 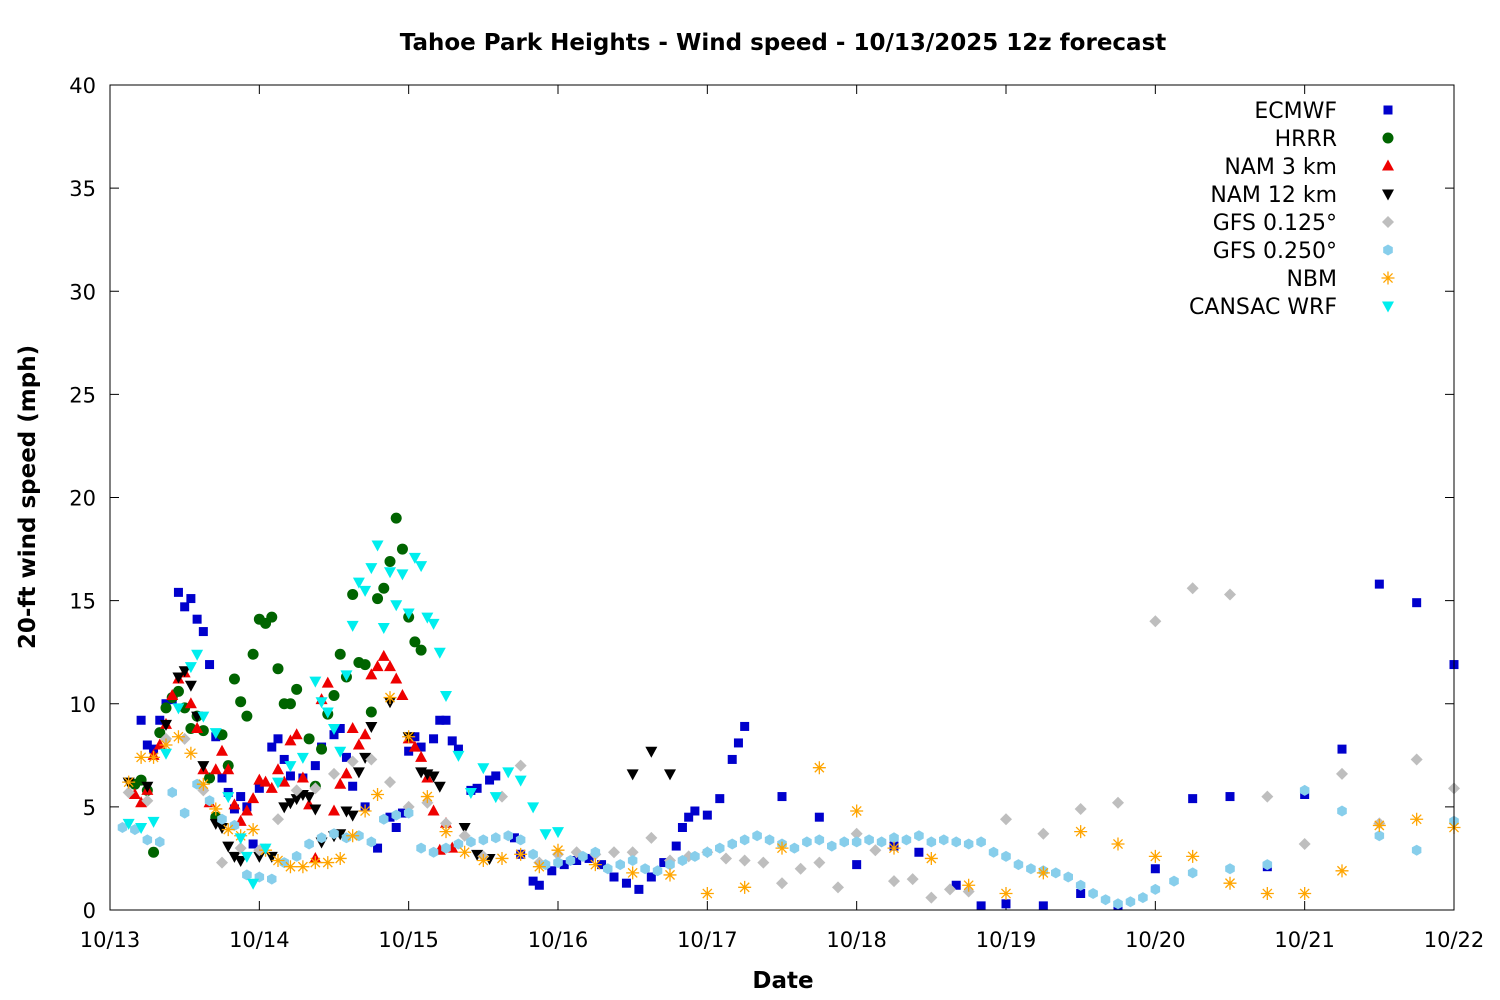 I want to click on x-tick-label: 10/20, so click(x=1155, y=940).